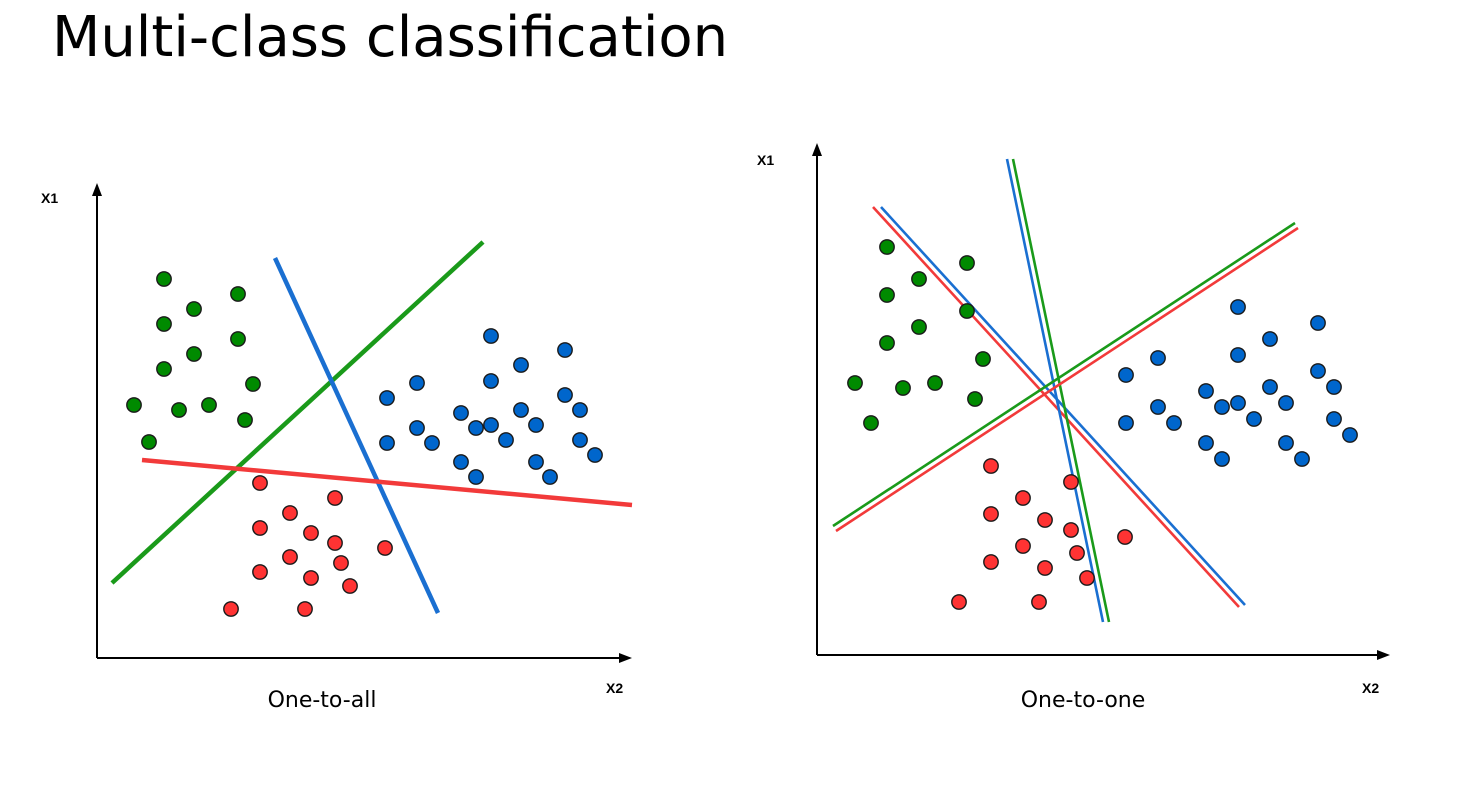 This screenshot has width=1476, height=790. I want to click on one-to-all-points, so click(364, 444).